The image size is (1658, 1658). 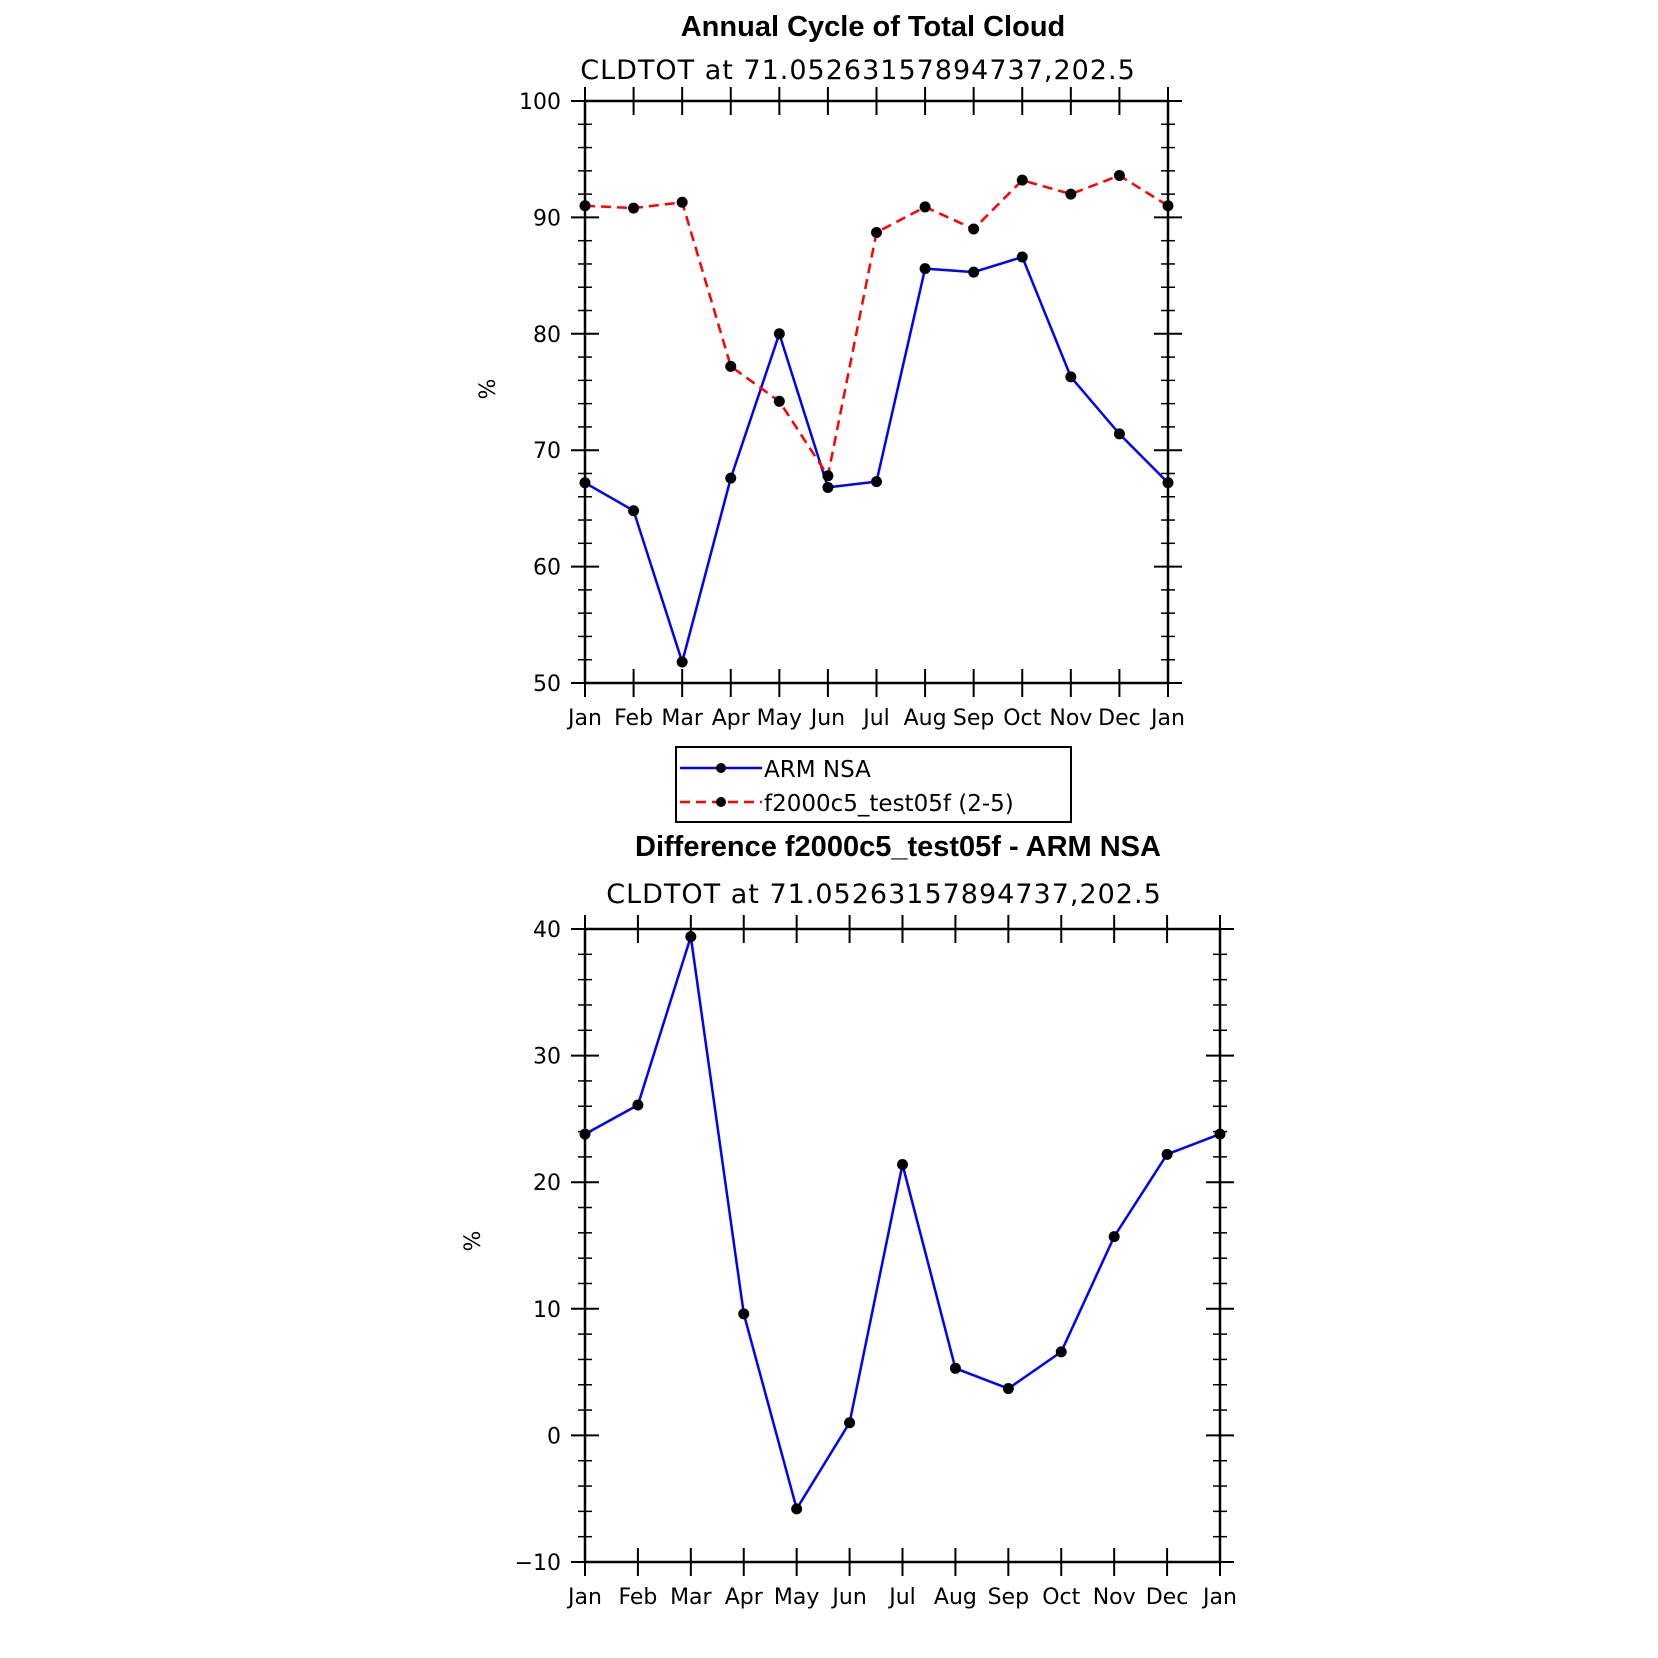 I want to click on chart-1-x-tick-label: Feb, so click(x=633, y=718).